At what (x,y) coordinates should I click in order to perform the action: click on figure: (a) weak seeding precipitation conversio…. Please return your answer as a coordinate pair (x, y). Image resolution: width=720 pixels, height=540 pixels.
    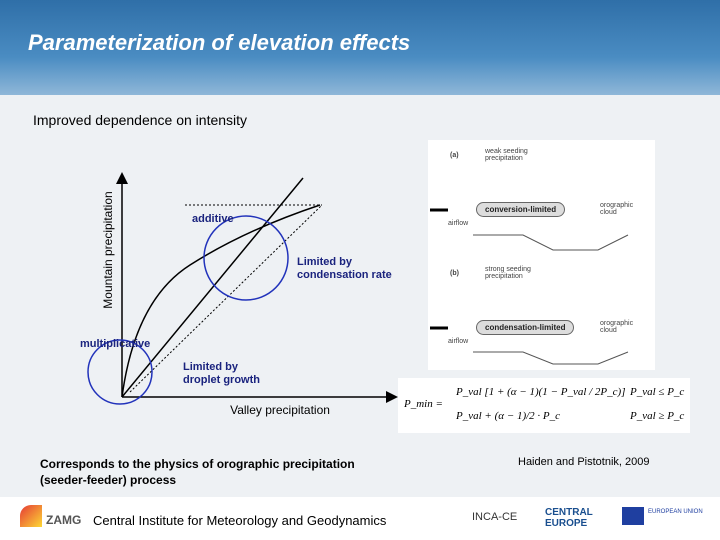
    Looking at the image, I should click on (541, 255).